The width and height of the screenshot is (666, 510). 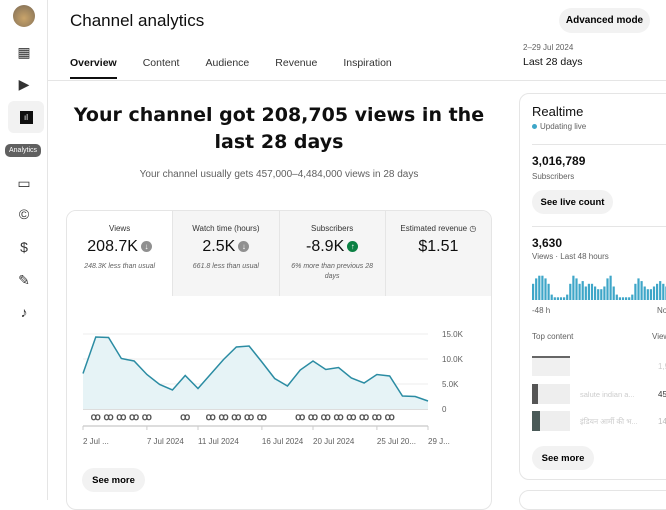 What do you see at coordinates (283, 441) in the screenshot?
I see `x-tick-label: 16 Jul 2024` at bounding box center [283, 441].